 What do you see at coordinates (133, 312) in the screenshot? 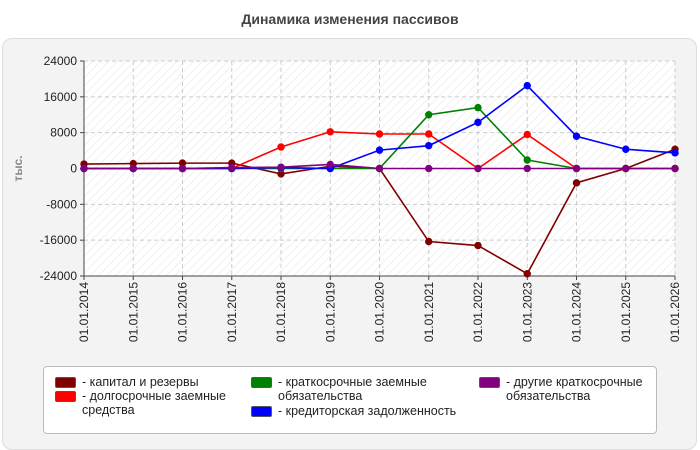
I see `x-tick-label: 01.01.2015` at bounding box center [133, 312].